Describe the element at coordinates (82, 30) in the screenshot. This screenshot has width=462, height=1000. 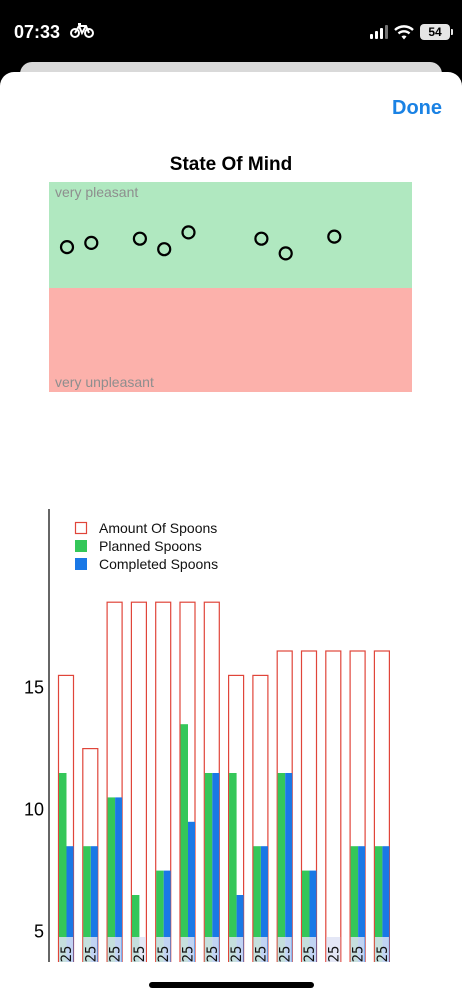
I see `bicycle-icon` at that location.